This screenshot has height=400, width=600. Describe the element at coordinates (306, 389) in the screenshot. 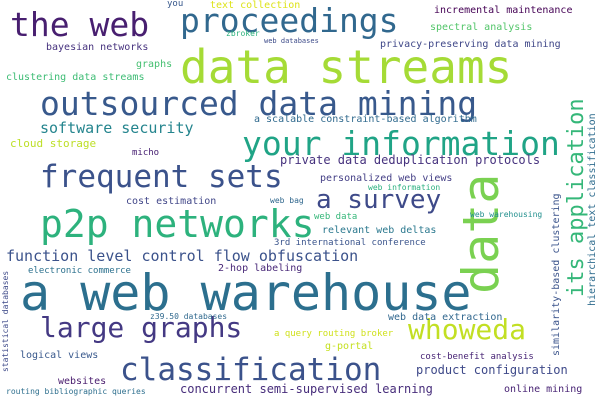

I see `word-concurrent-semi-supervised-learning: concurrent semi-supervised learning` at that location.